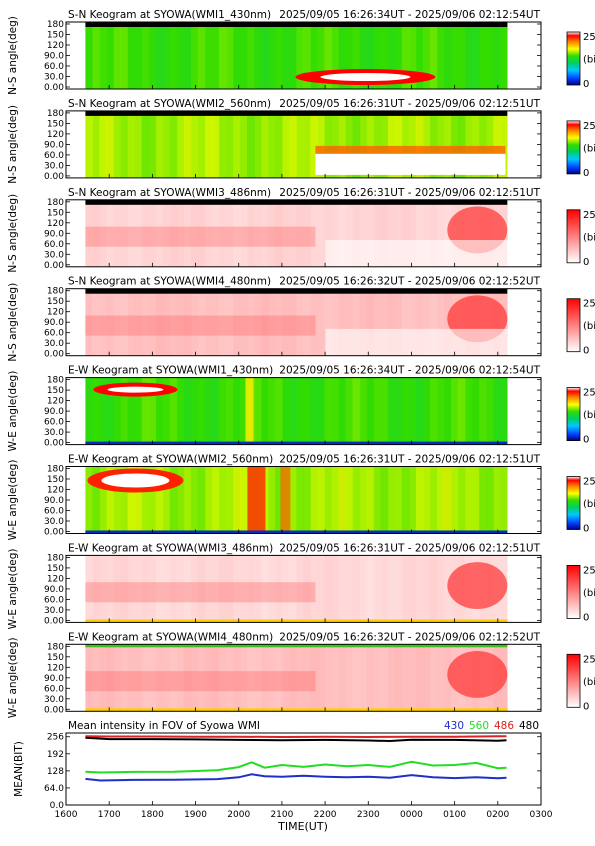 This screenshot has height=846, width=595. Describe the element at coordinates (368, 815) in the screenshot. I see `x-tick-label: 2300` at that location.